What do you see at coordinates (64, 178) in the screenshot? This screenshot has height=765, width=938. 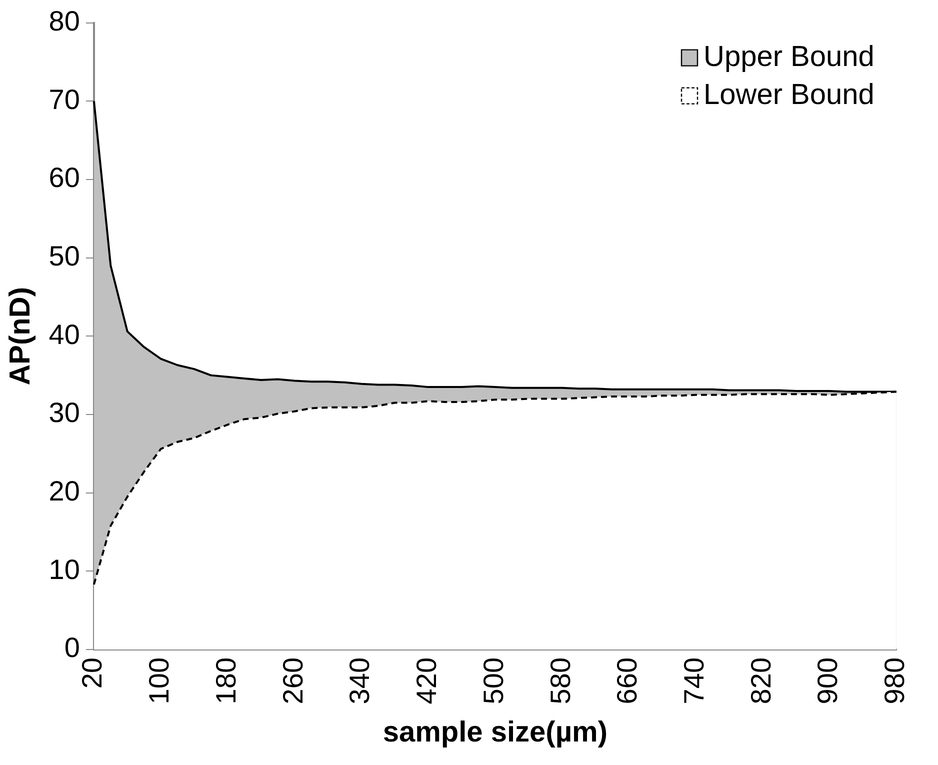 I see `y-tick-label: 60` at bounding box center [64, 178].